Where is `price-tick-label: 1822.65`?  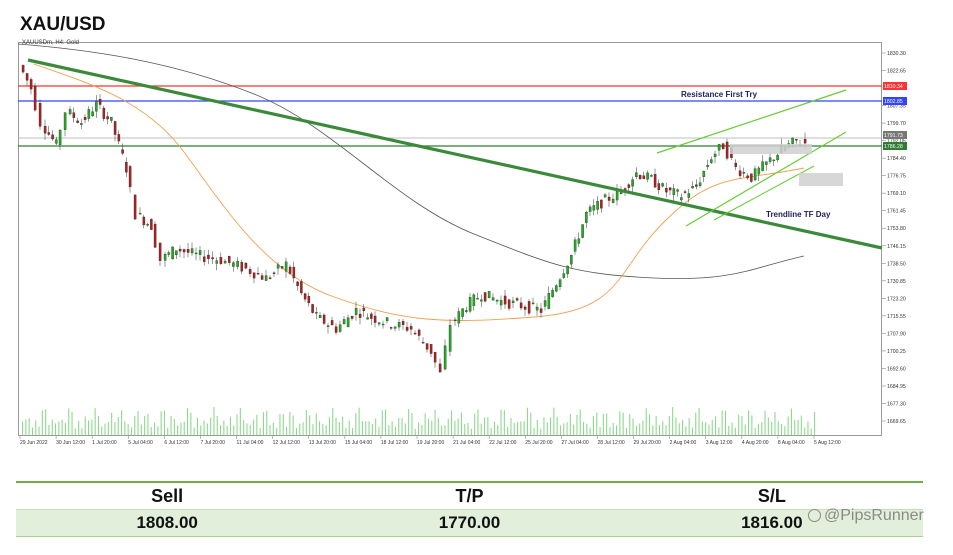
price-tick-label: 1822.65 is located at coordinates (896, 72).